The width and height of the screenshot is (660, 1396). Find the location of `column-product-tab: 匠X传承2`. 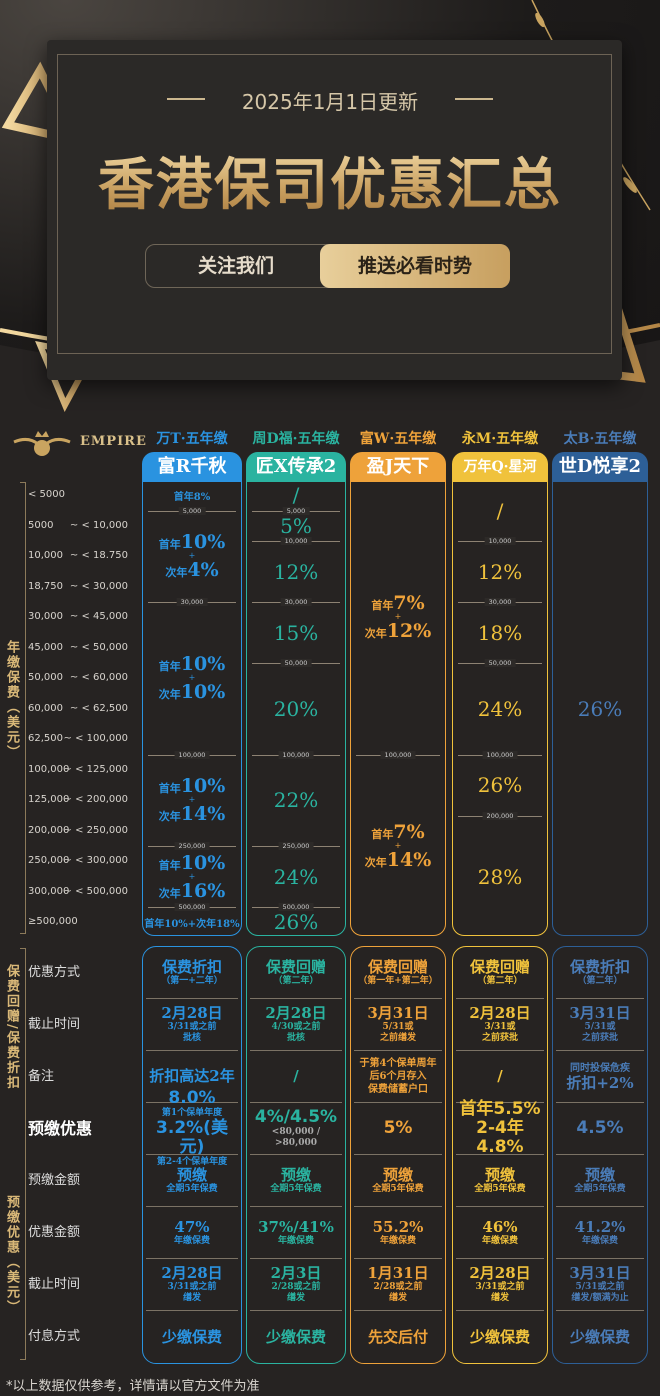

column-product-tab: 匠X传承2 is located at coordinates (296, 467).